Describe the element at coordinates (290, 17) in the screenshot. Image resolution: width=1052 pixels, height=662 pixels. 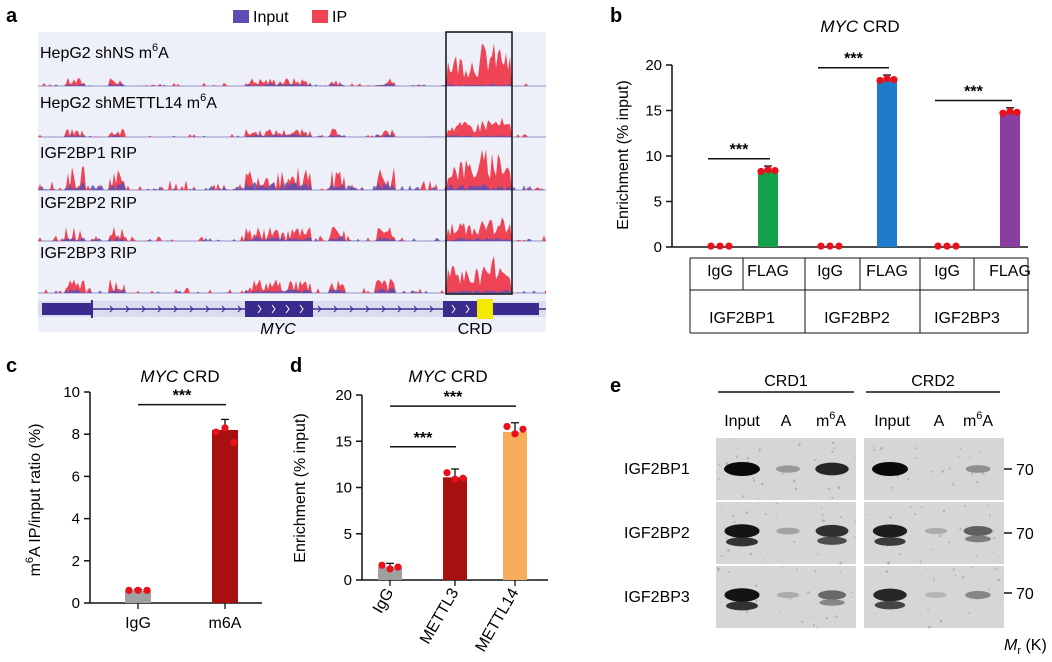
I see `panel-a-legend: Input IP` at that location.